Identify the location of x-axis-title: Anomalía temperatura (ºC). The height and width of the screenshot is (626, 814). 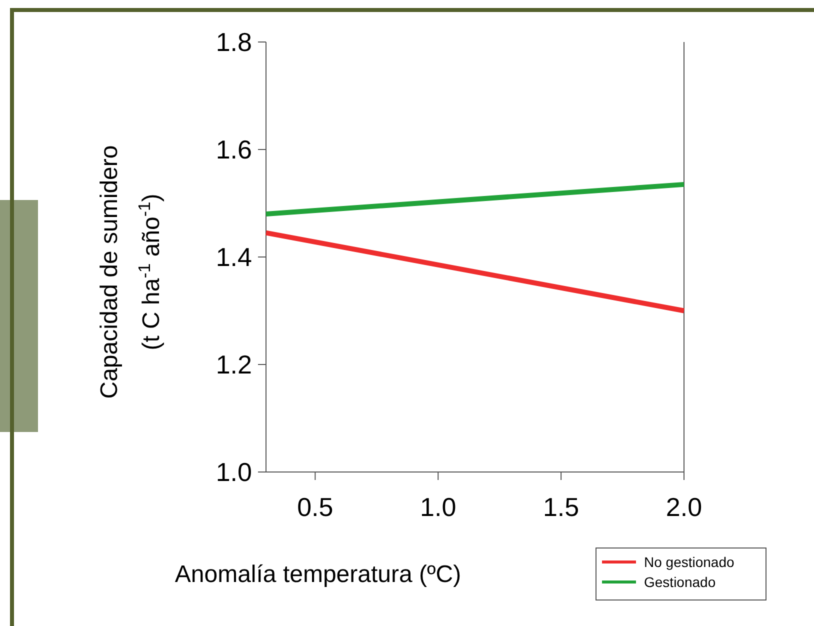
(318, 574).